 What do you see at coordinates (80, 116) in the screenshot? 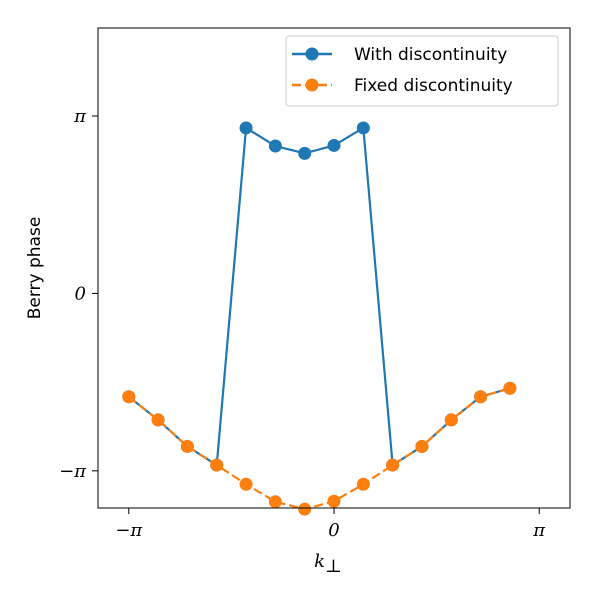
I see `y-tick-label-2: π` at bounding box center [80, 116].